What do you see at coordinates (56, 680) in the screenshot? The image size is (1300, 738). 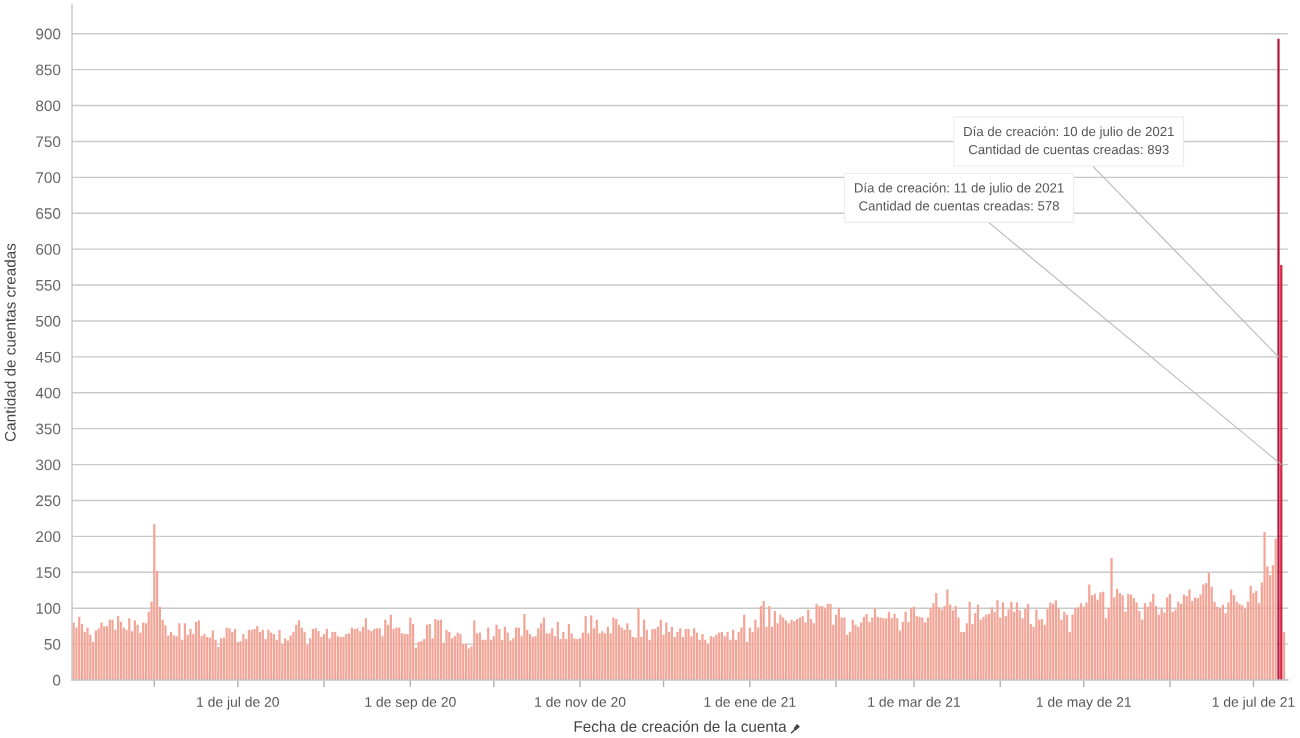 I see `y-tick-label: 0` at bounding box center [56, 680].